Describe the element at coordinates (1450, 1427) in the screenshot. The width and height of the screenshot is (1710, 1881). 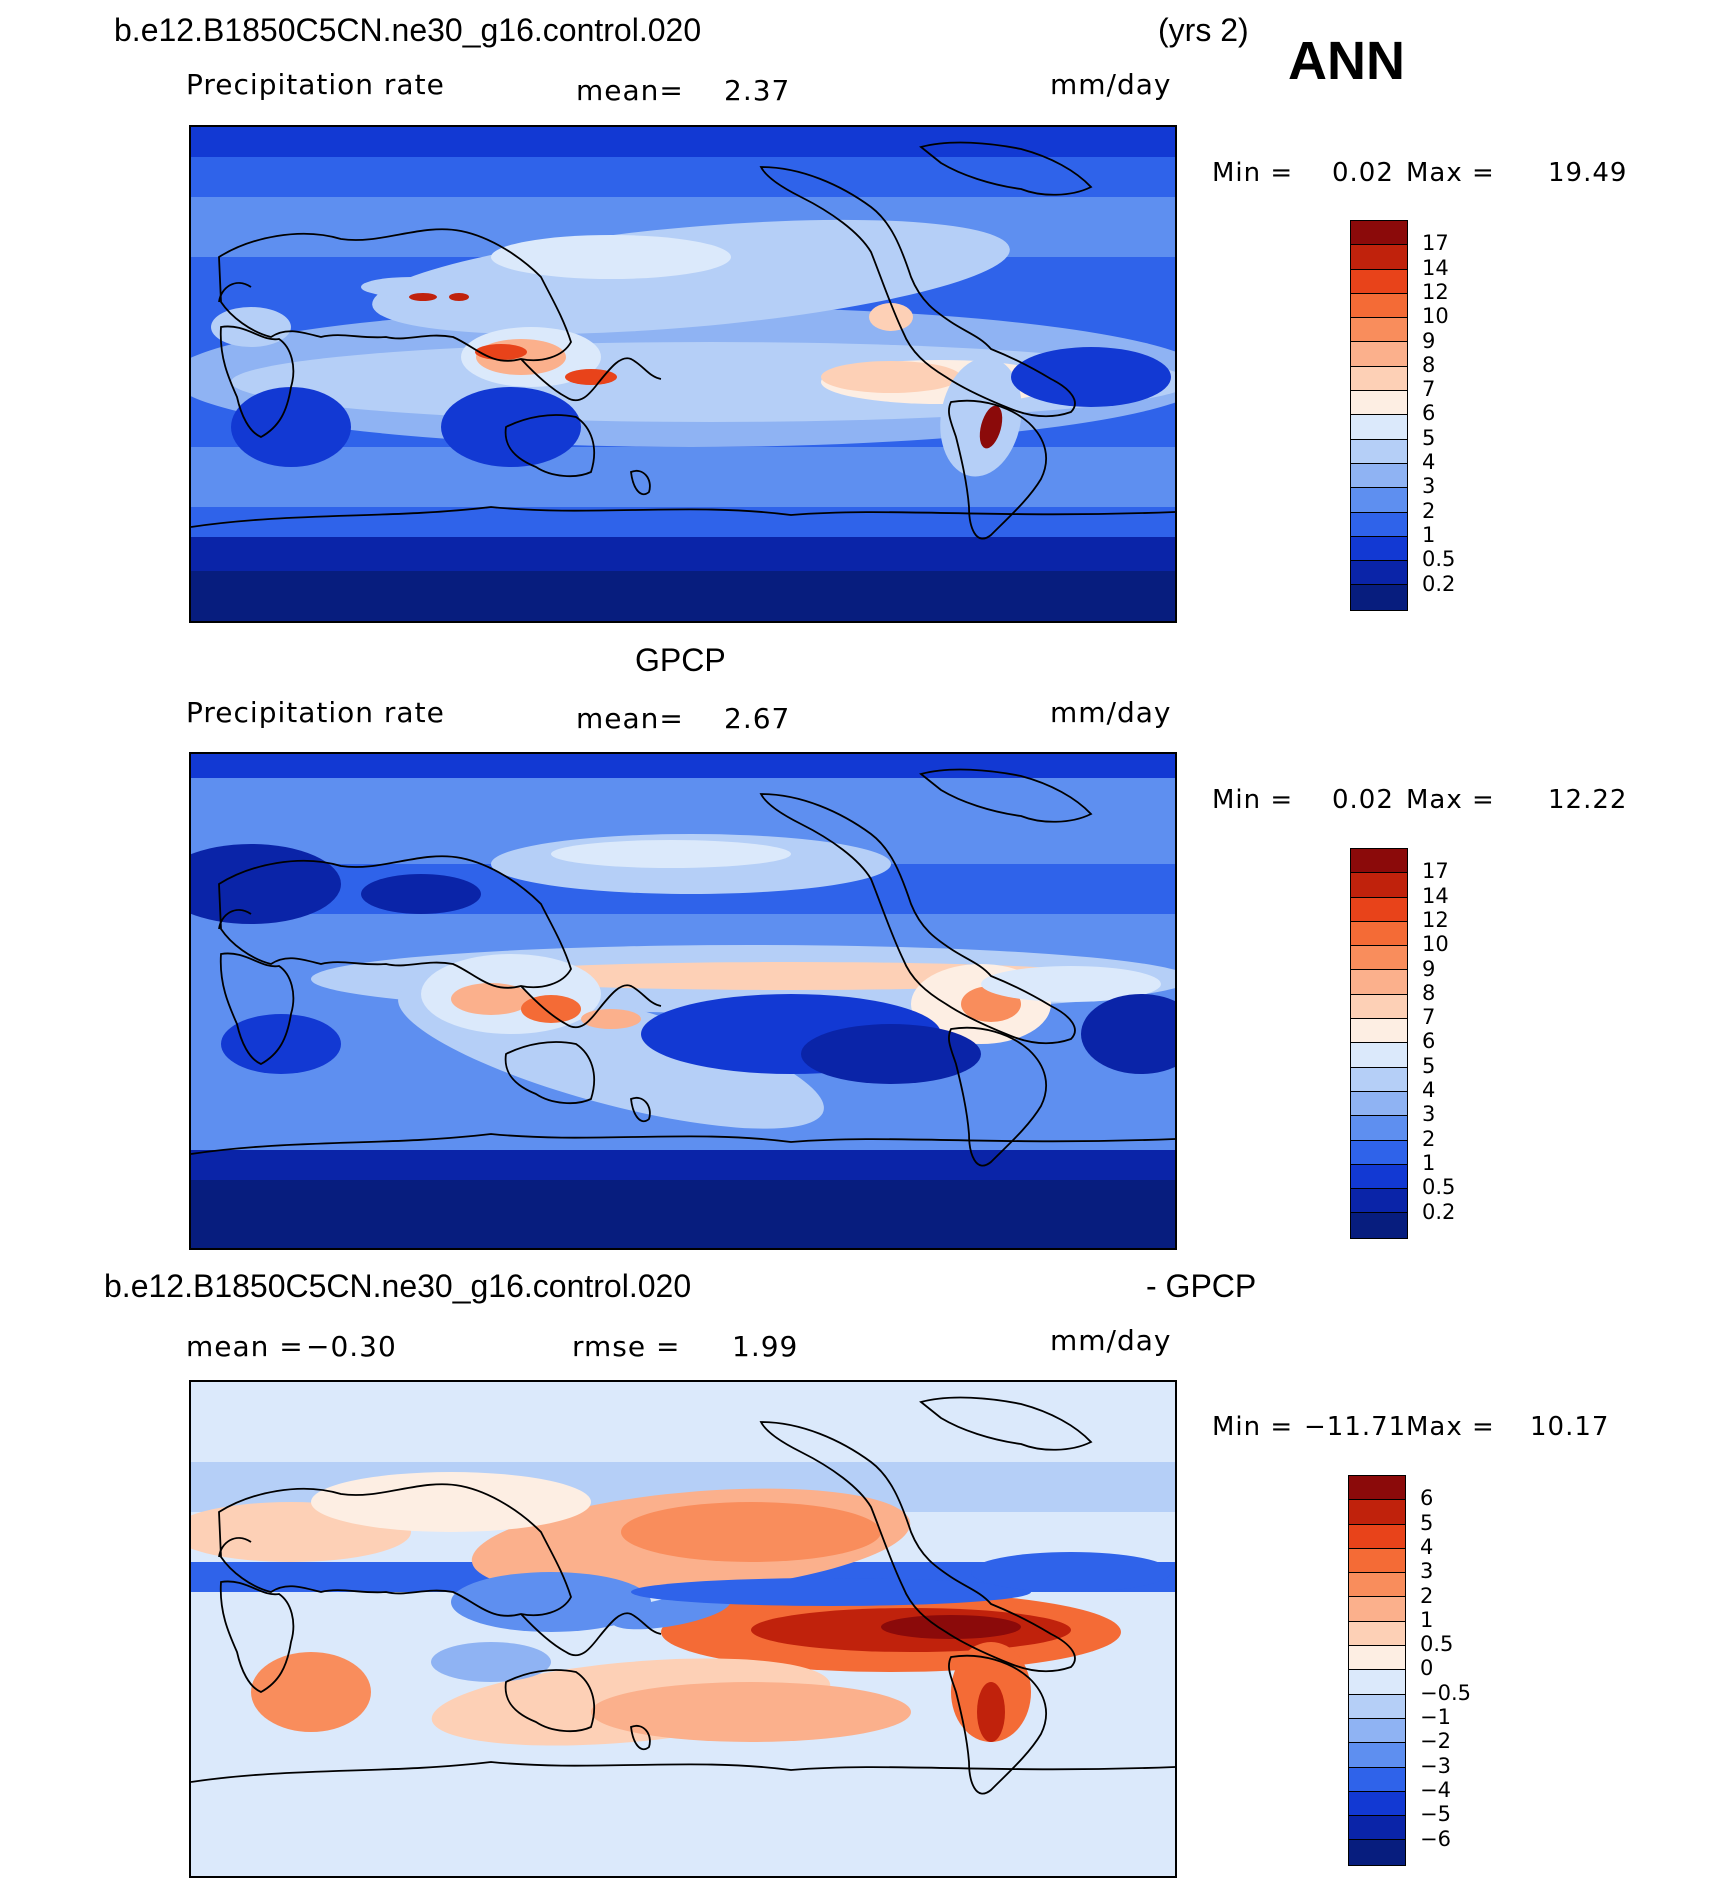
I see `panel3-max-label: Max =` at that location.